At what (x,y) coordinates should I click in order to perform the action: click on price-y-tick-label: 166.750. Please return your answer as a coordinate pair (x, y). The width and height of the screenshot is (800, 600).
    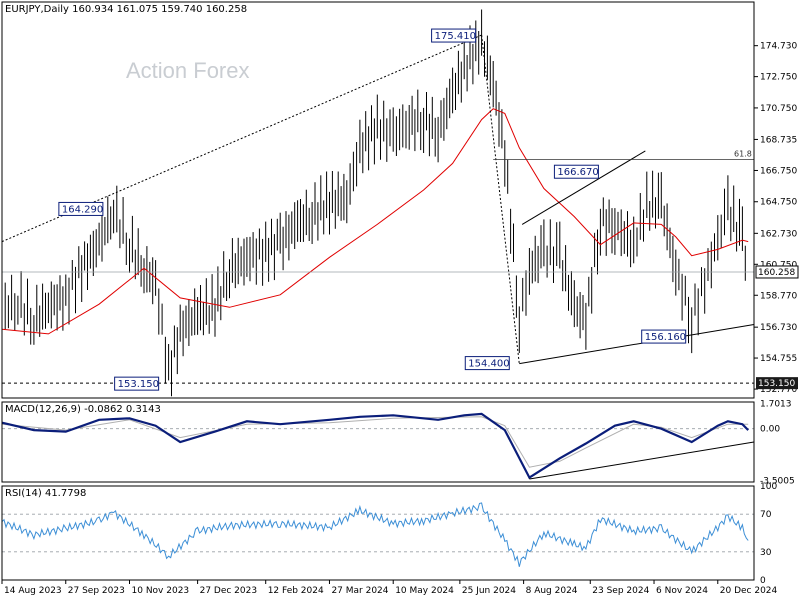
    Looking at the image, I should click on (778, 171).